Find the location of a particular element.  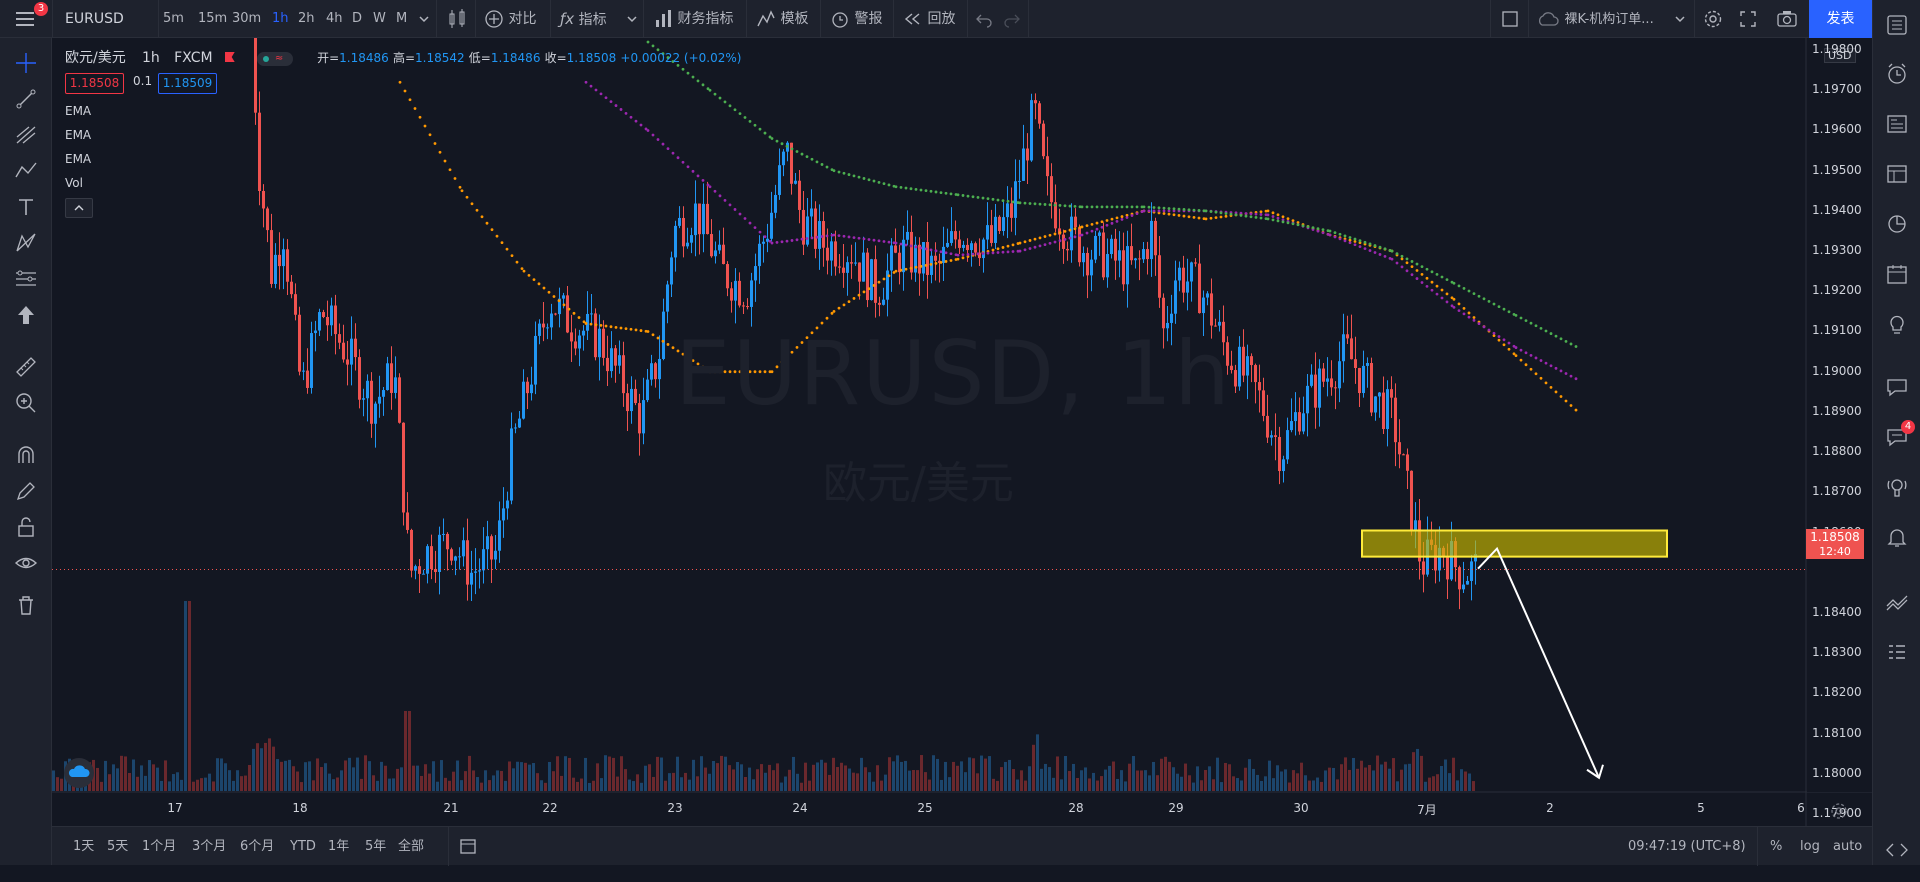

pattern-icon is located at coordinates (26, 171).